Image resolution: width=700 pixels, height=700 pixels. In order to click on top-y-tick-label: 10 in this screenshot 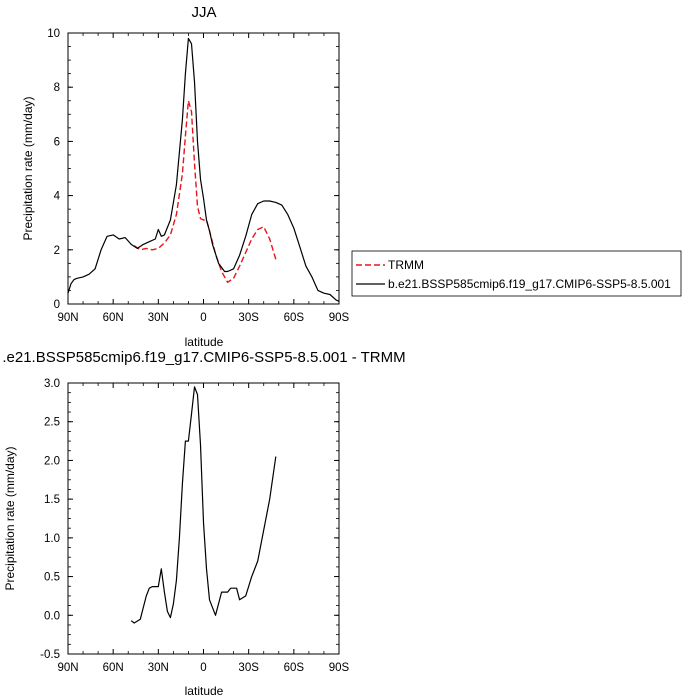, I will do `click(53, 34)`.